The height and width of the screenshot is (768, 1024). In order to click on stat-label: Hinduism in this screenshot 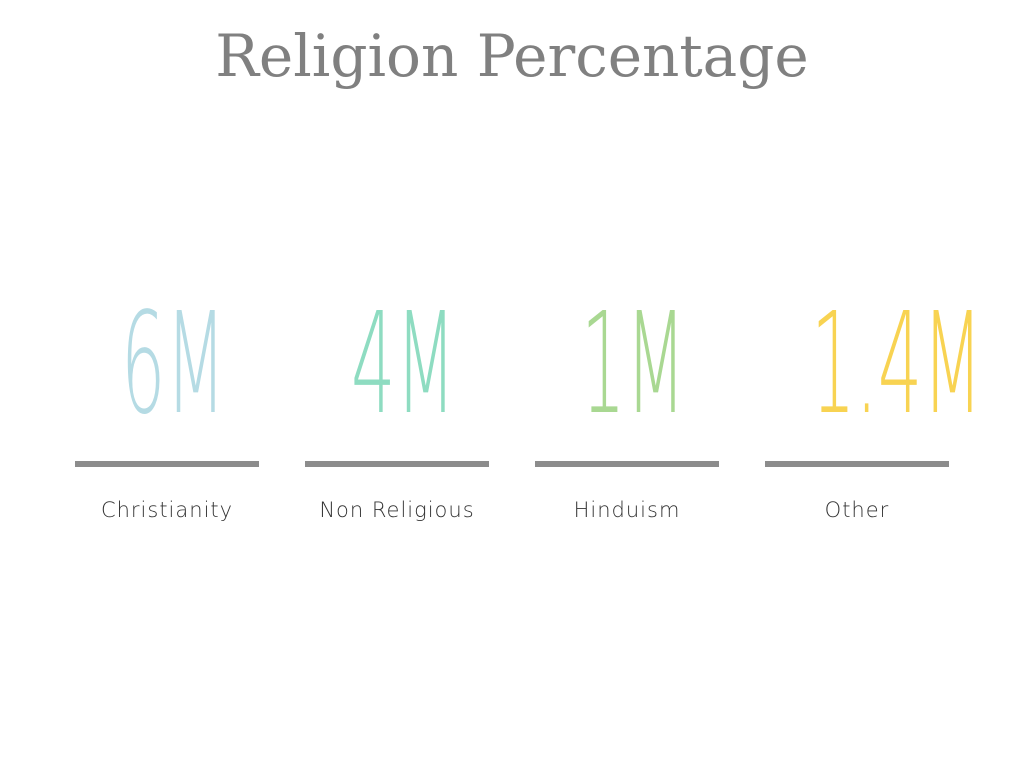, I will do `click(627, 510)`.